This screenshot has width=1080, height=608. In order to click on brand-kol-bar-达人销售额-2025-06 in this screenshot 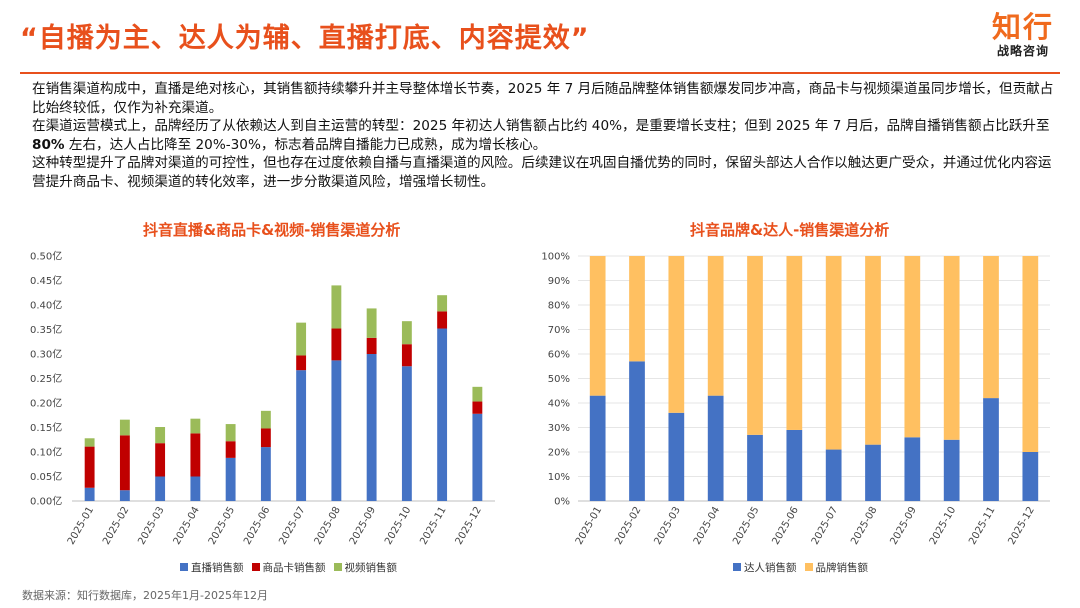, I will do `click(794, 465)`.